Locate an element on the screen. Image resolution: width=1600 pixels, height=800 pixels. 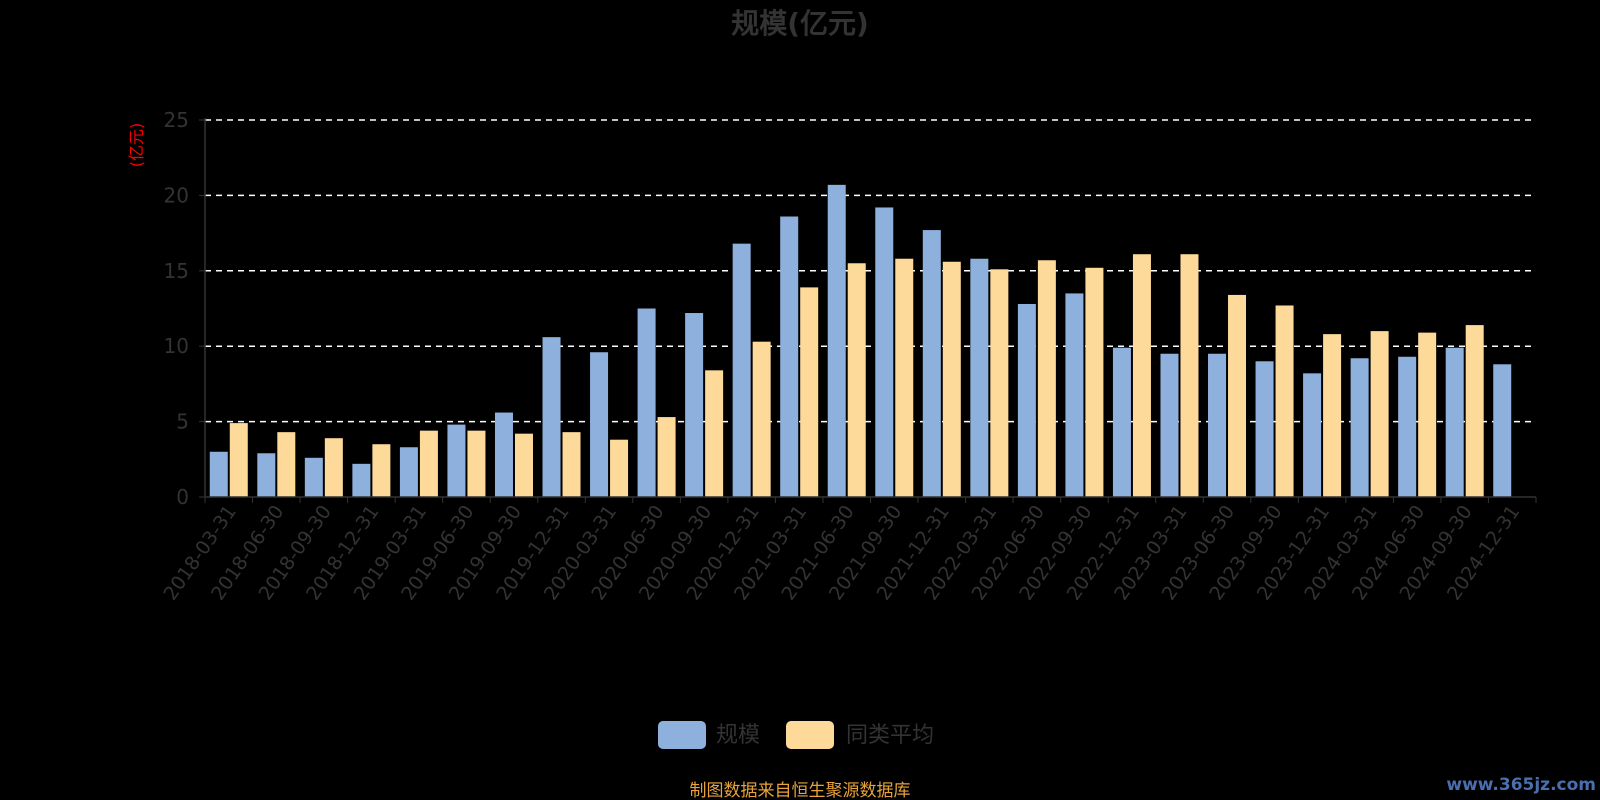
y-axis-unit: (亿元) is located at coordinates (136, 145).